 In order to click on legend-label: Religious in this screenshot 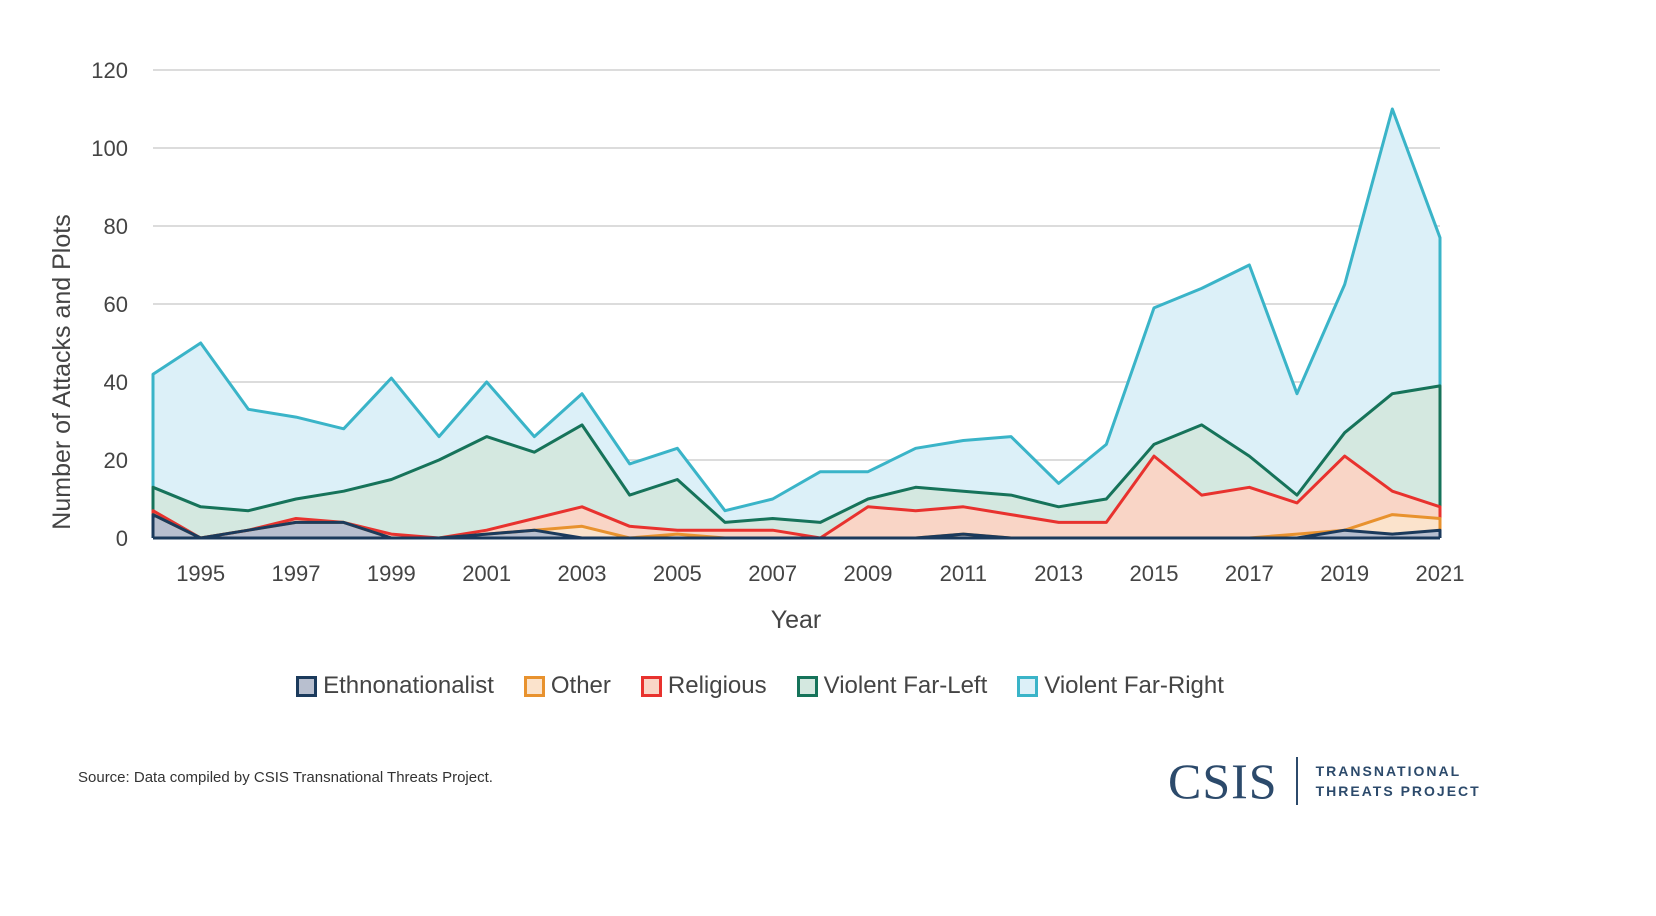, I will do `click(717, 685)`.